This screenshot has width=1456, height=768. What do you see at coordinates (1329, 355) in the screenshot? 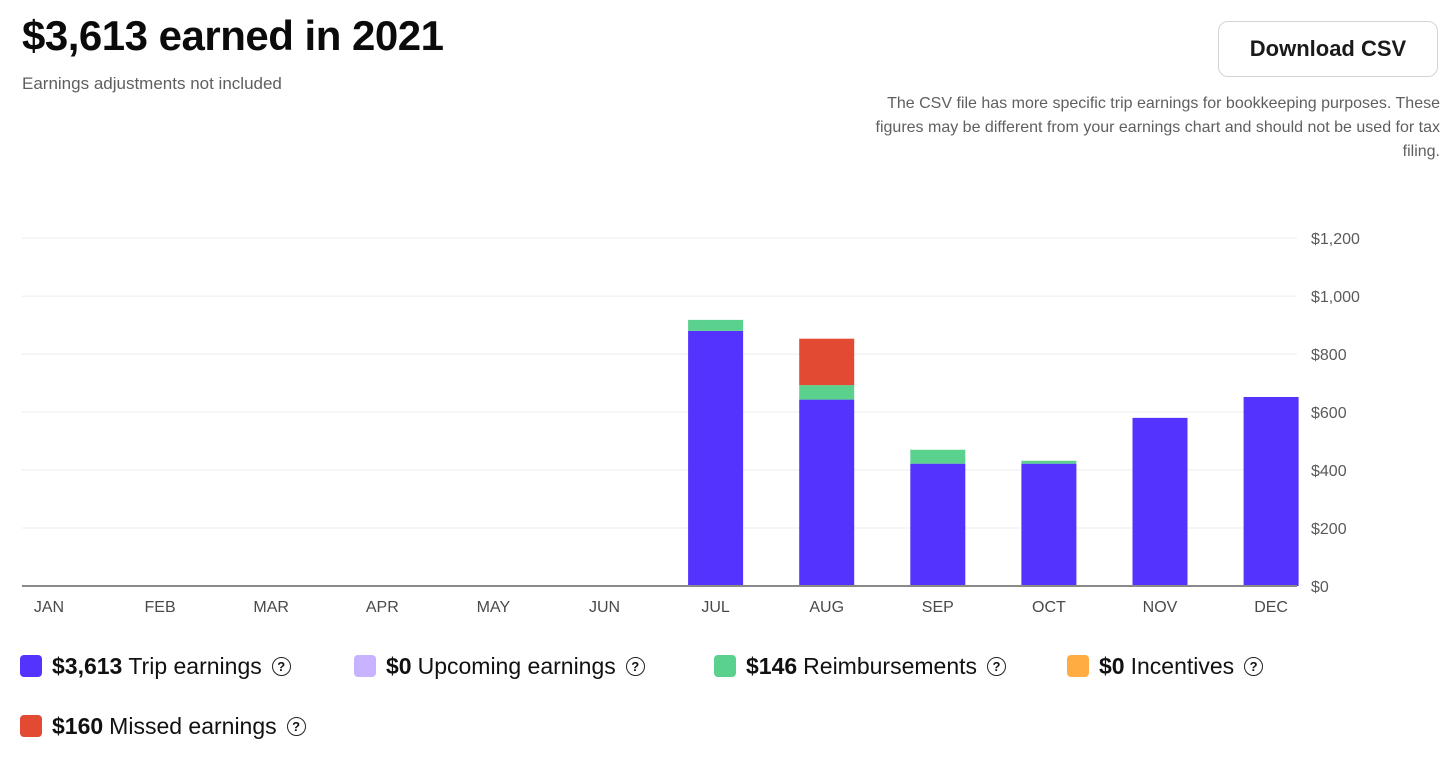
I see `y-tick-label: $800` at bounding box center [1329, 355].